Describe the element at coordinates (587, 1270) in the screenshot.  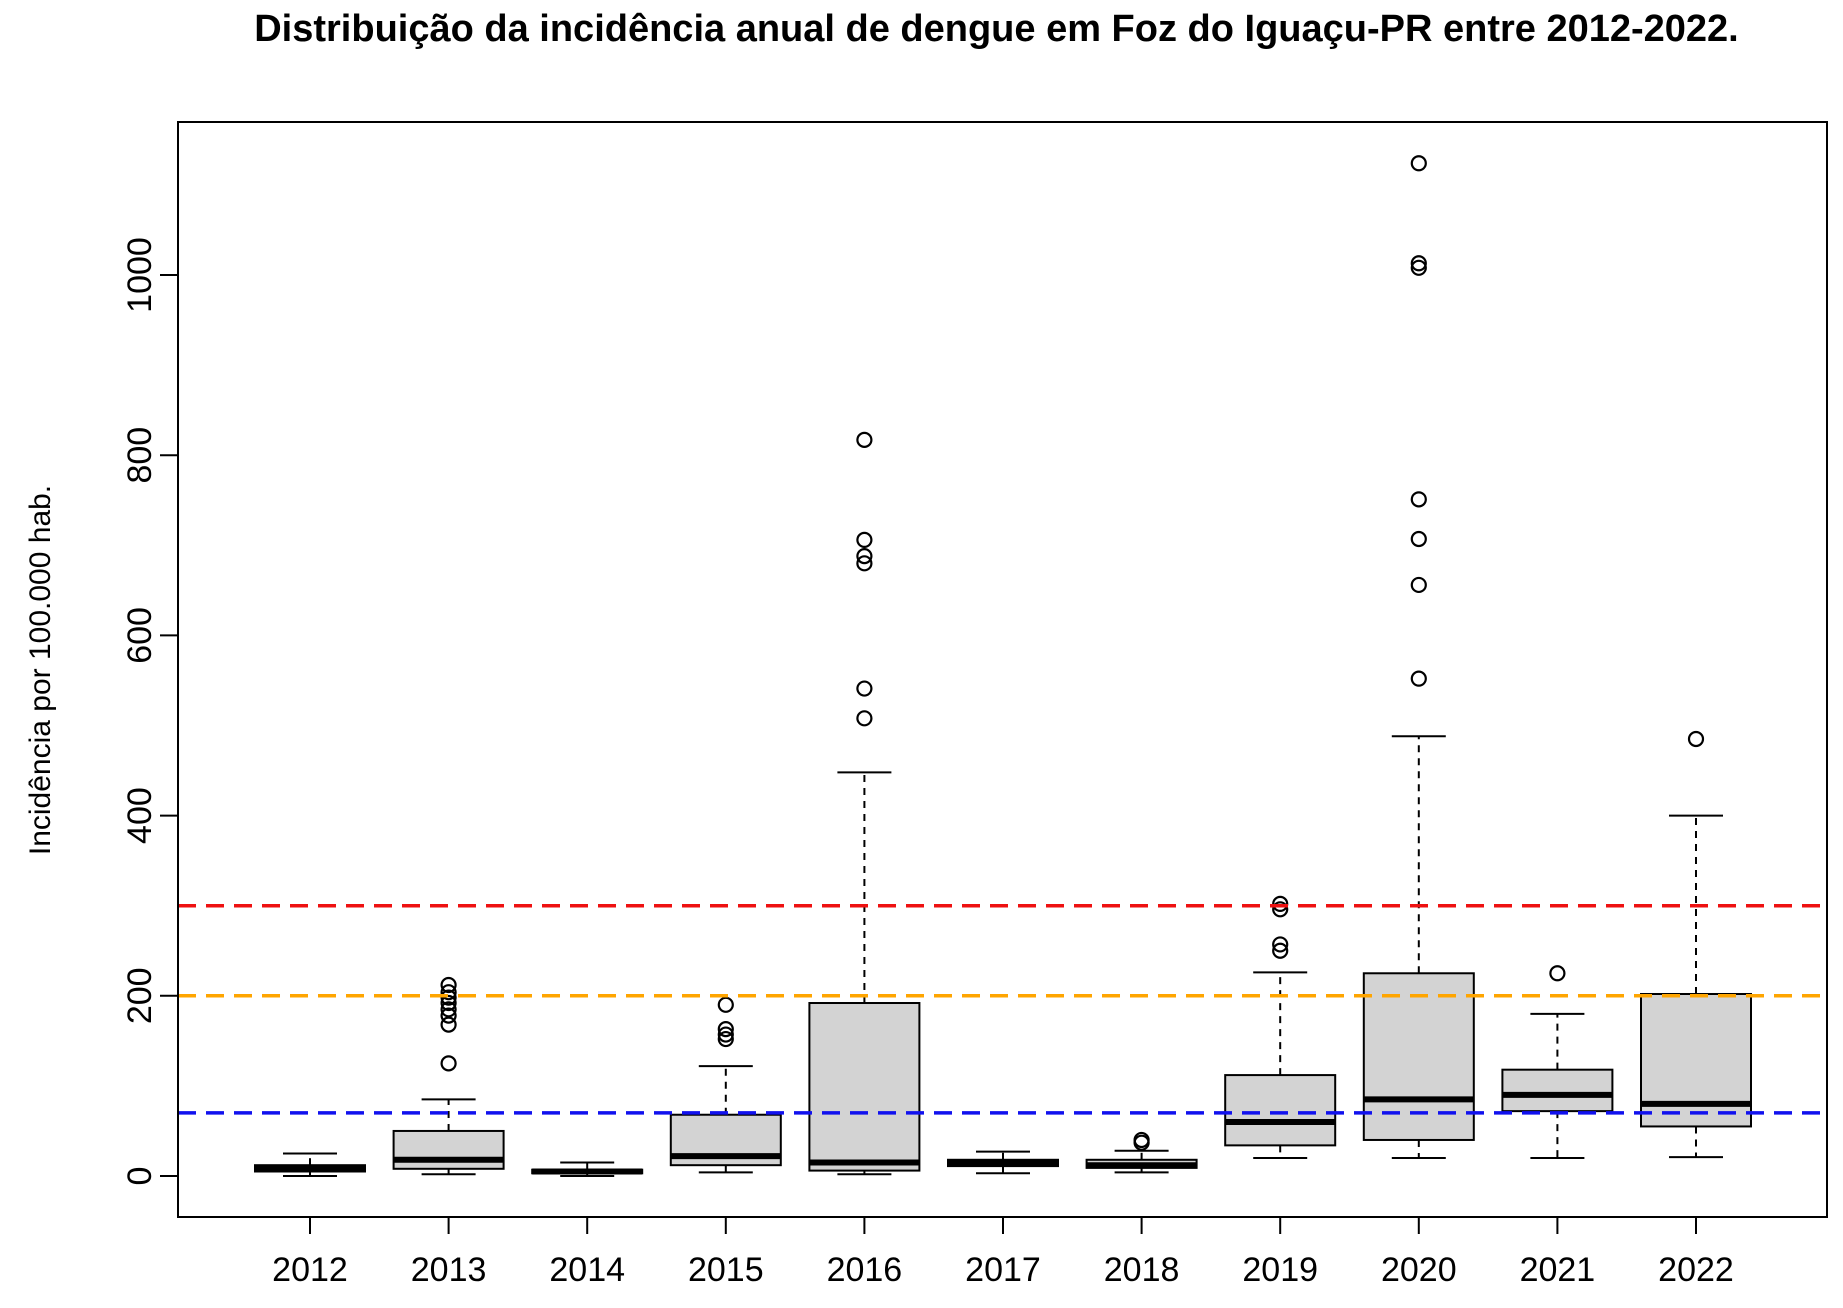
I see `x-tick-label-2014: 2014` at that location.